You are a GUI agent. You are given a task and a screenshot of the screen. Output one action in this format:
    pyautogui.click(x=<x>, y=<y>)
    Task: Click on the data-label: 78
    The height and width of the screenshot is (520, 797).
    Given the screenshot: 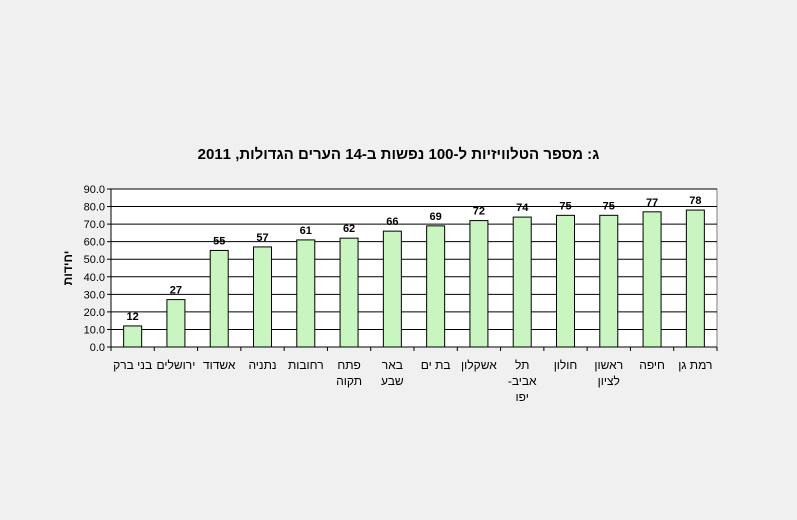 What is the action you would take?
    pyautogui.click(x=695, y=201)
    